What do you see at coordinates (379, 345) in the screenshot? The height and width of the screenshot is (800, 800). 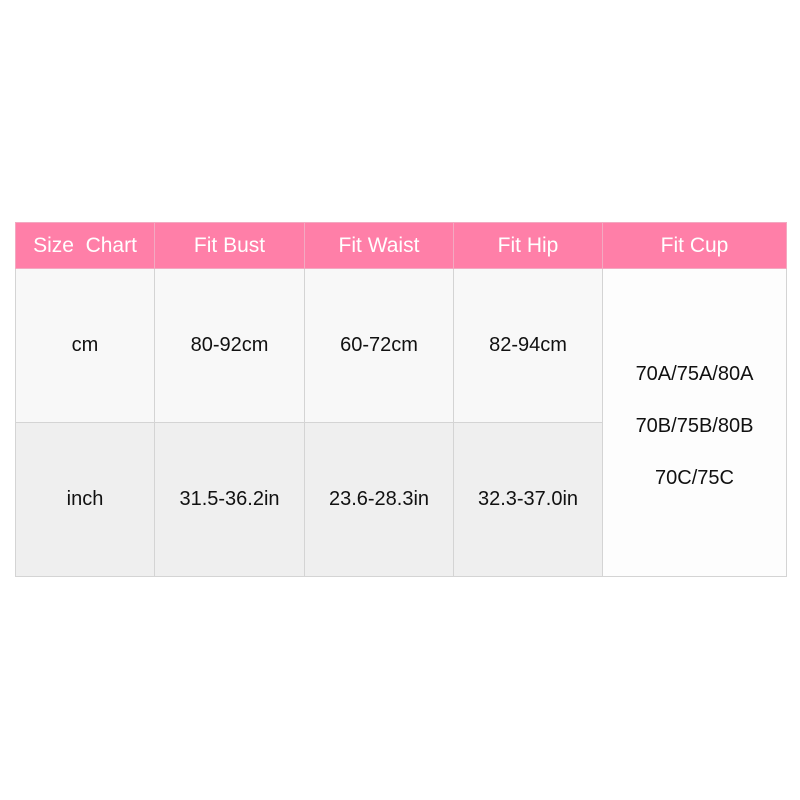 I see `waist-cell: 60-72cm` at bounding box center [379, 345].